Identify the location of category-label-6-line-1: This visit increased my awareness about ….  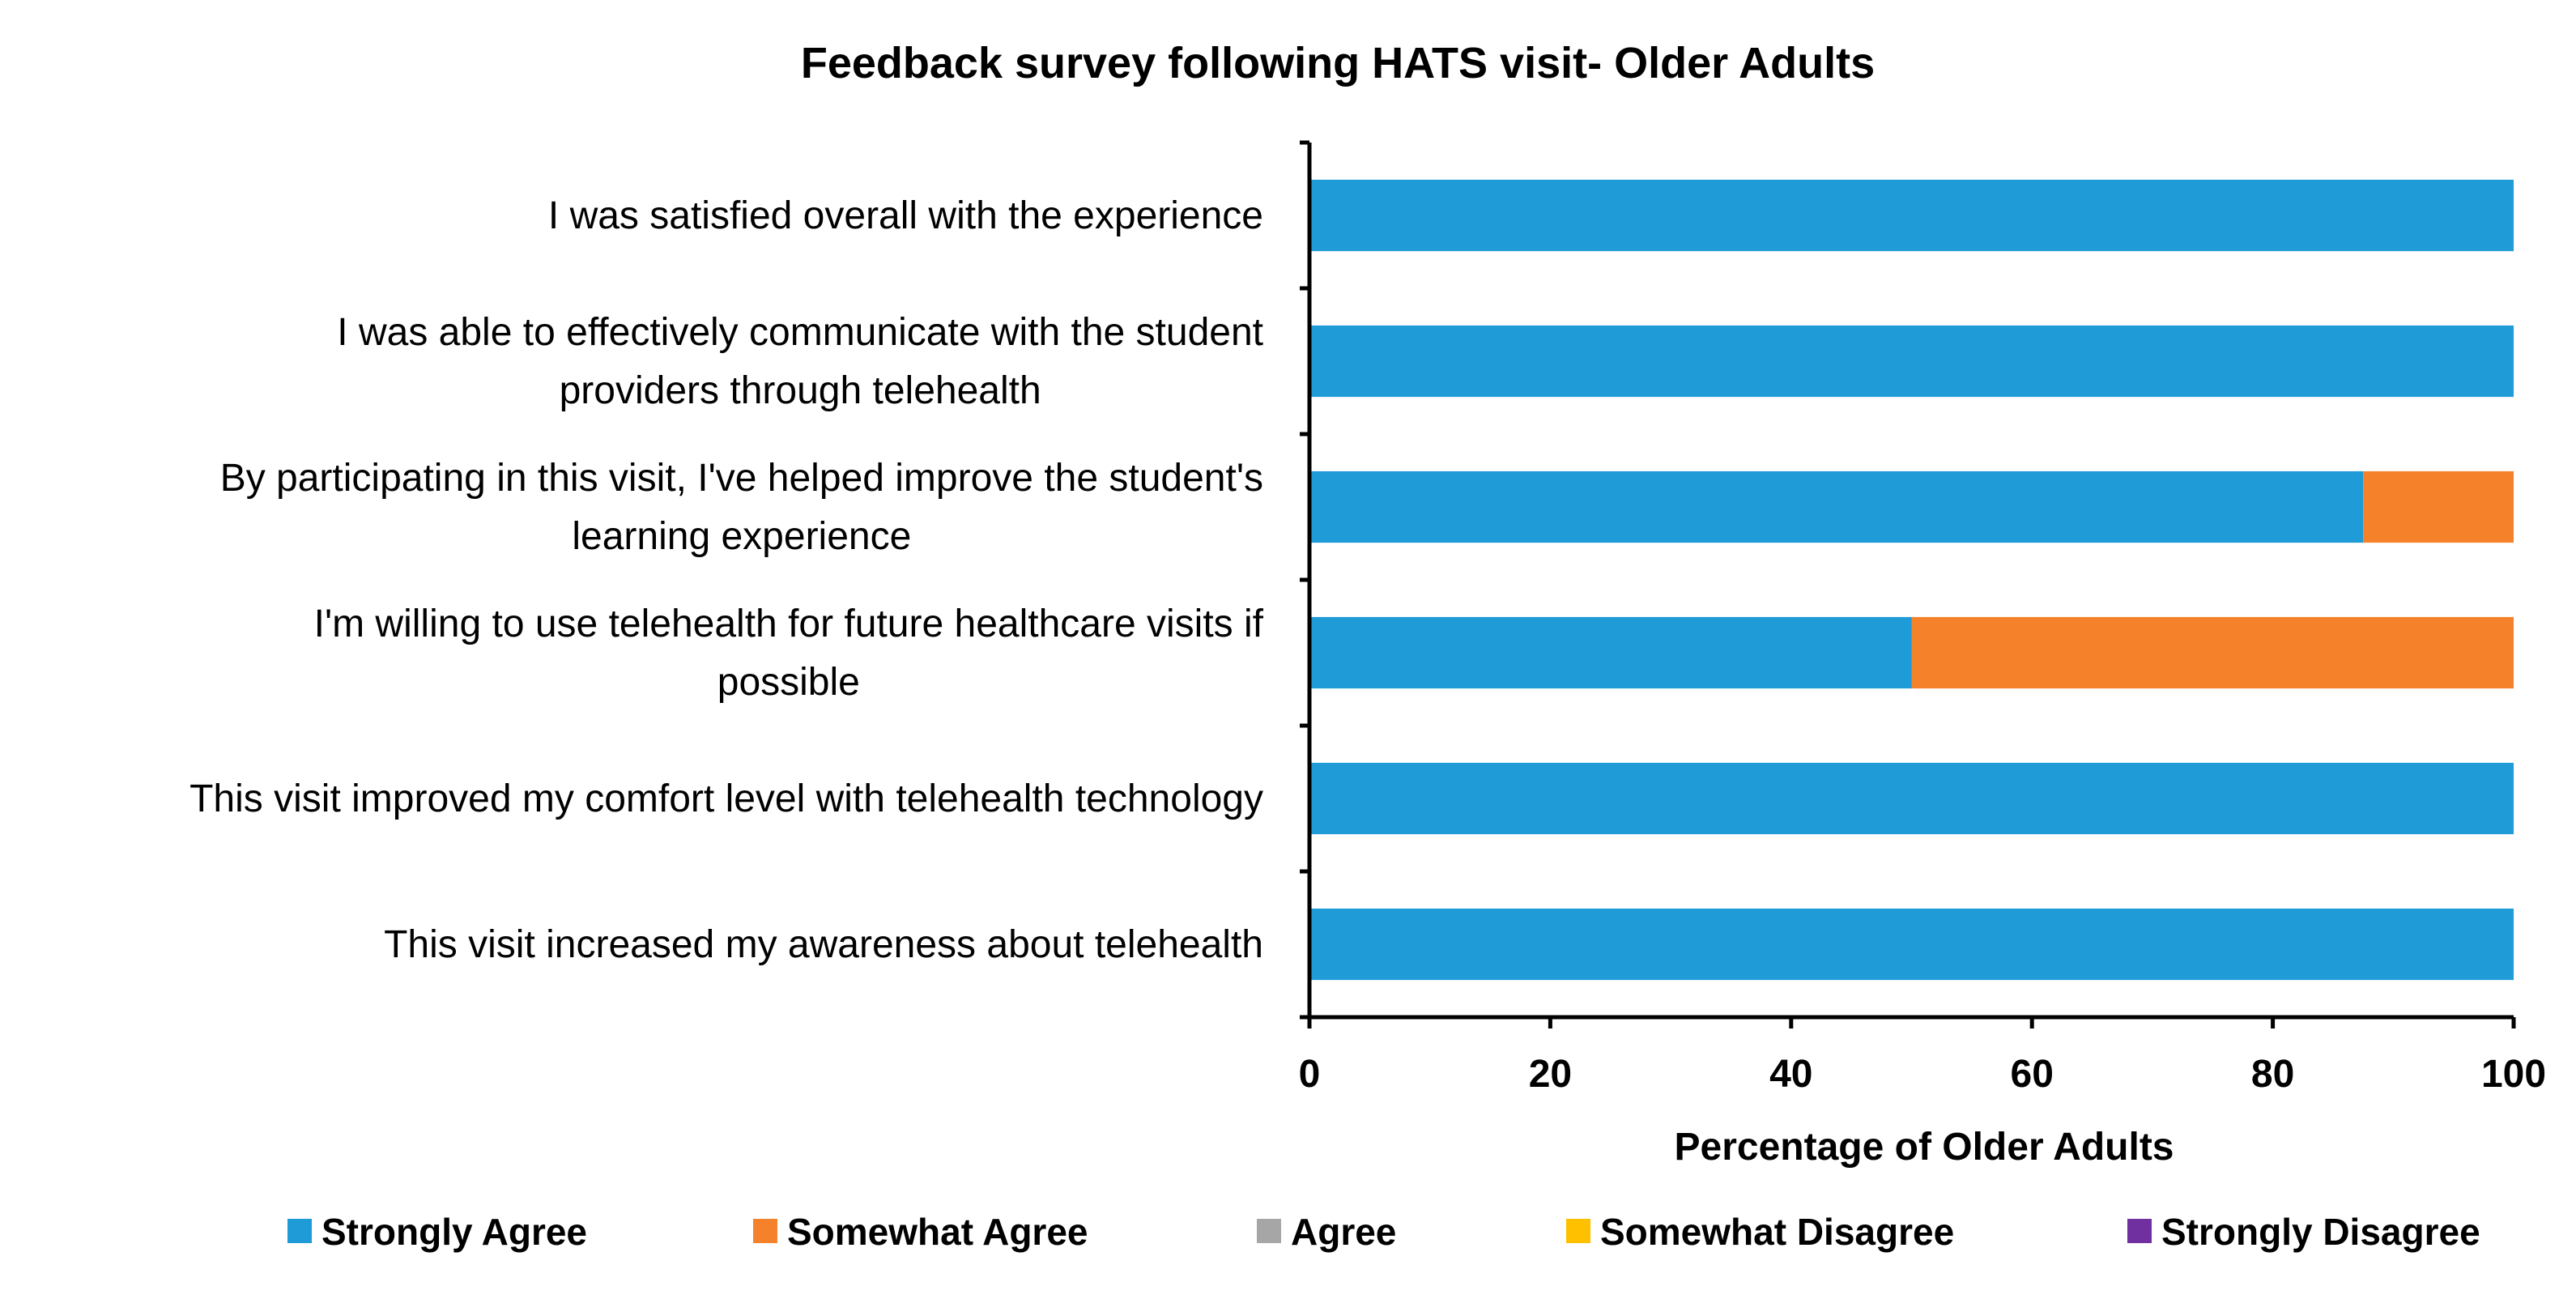
(823, 945).